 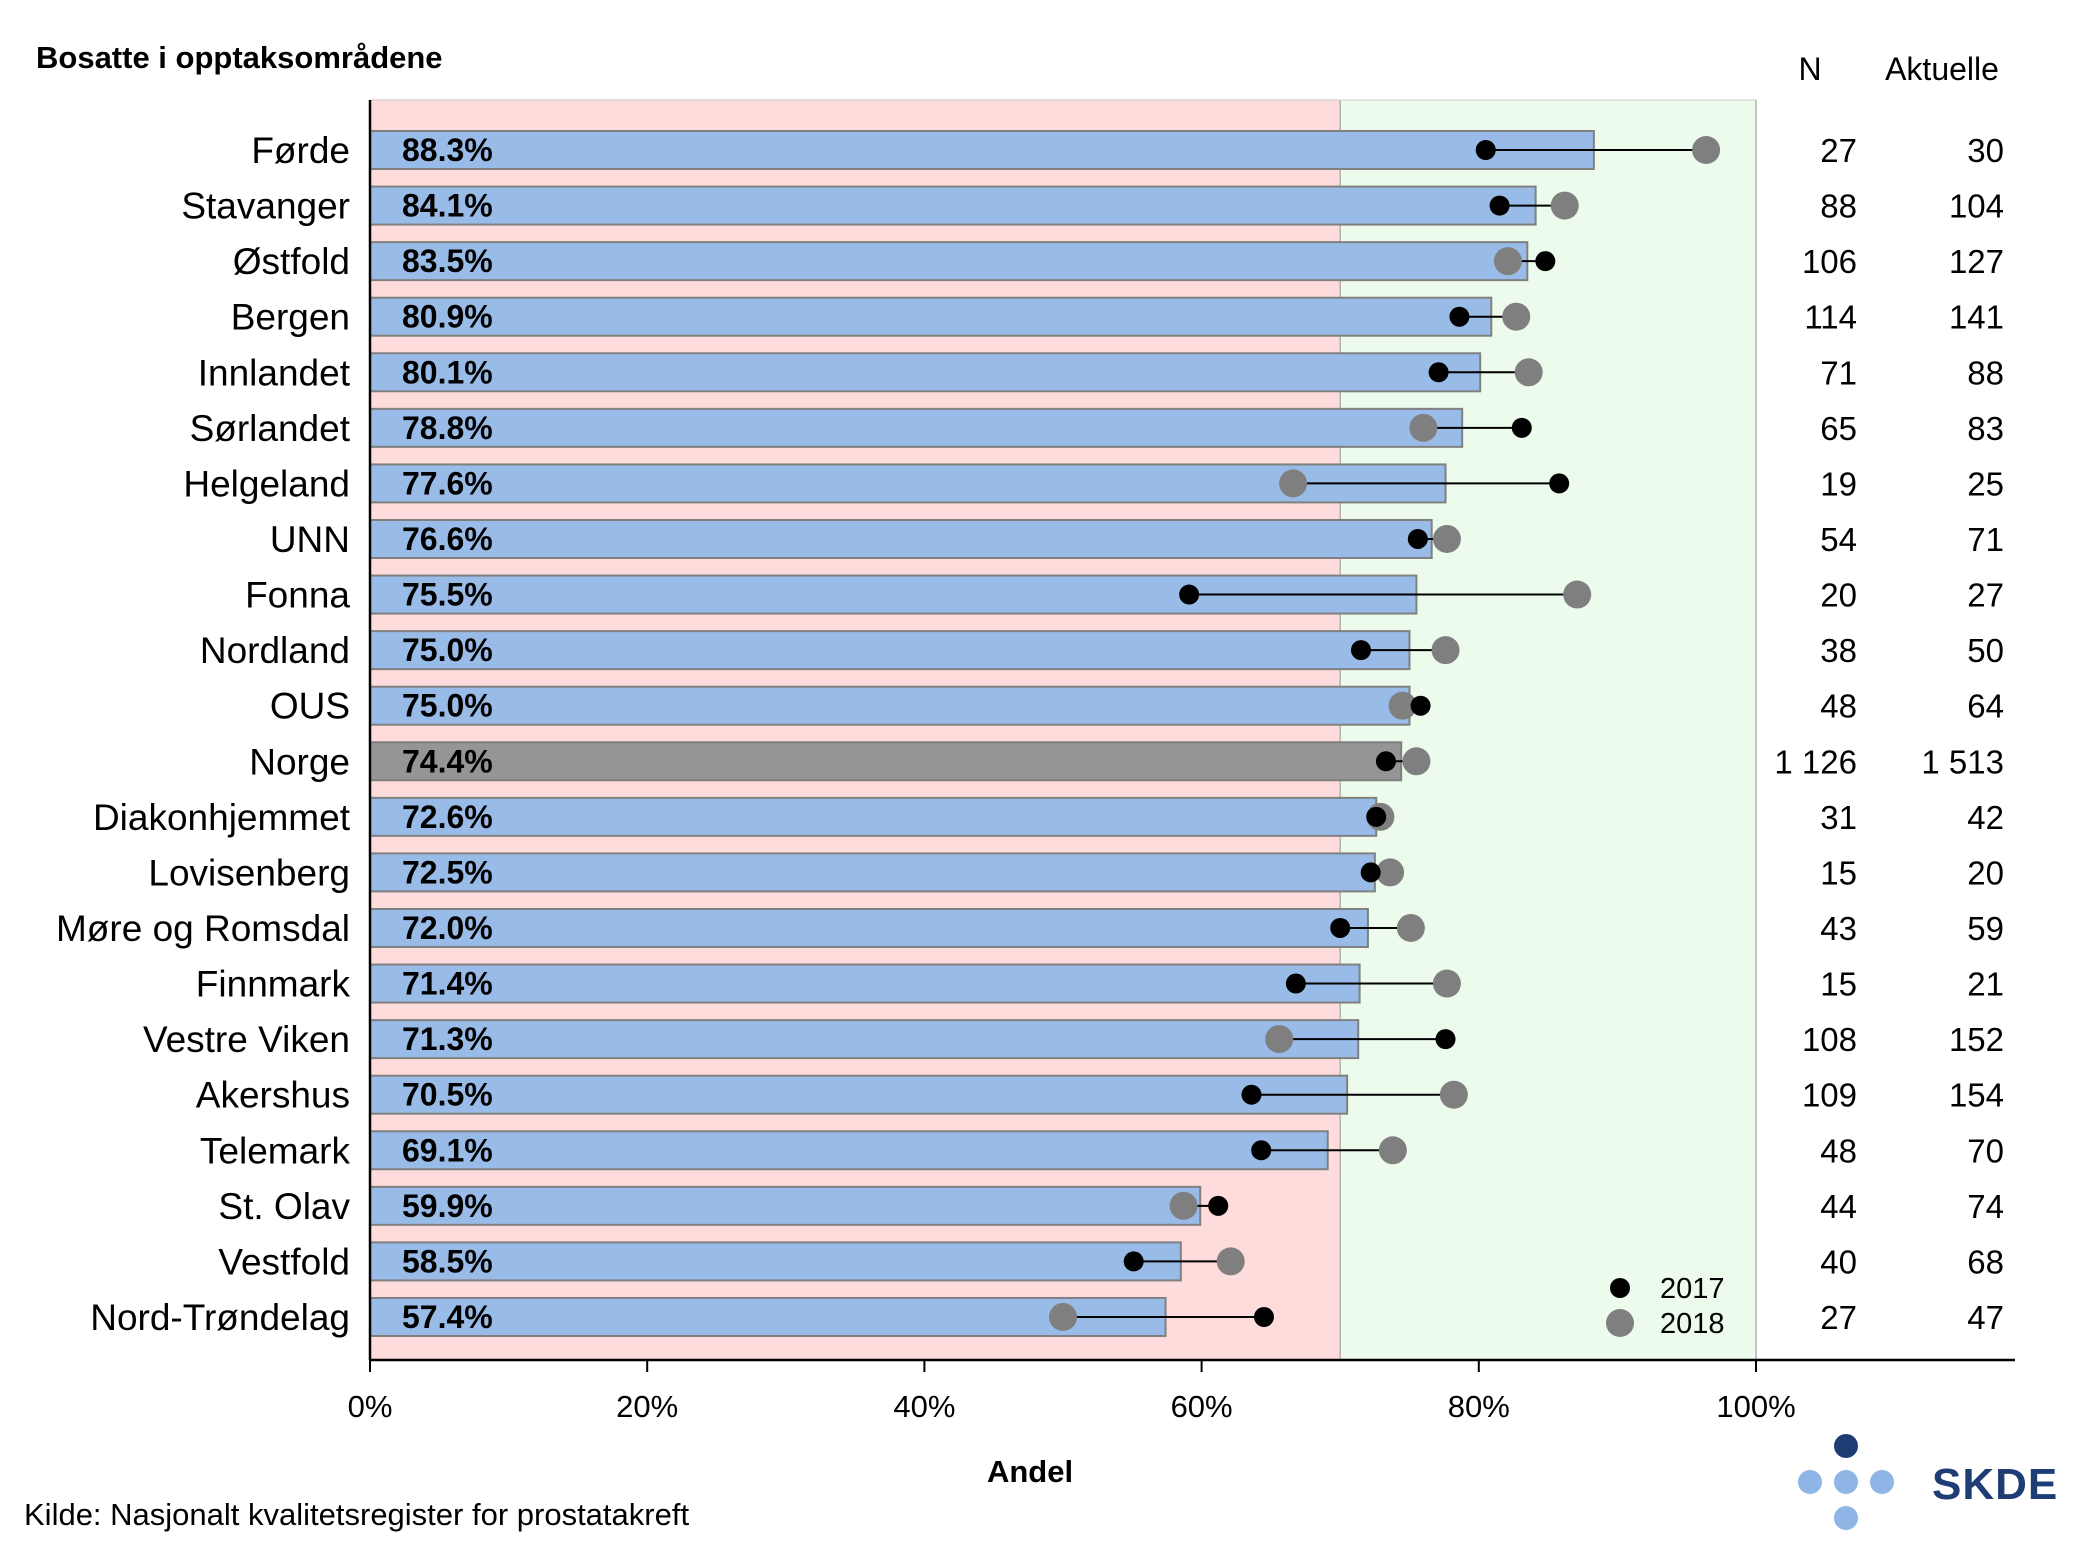 What do you see at coordinates (1985, 650) in the screenshot?
I see `aktuelle-value: 50` at bounding box center [1985, 650].